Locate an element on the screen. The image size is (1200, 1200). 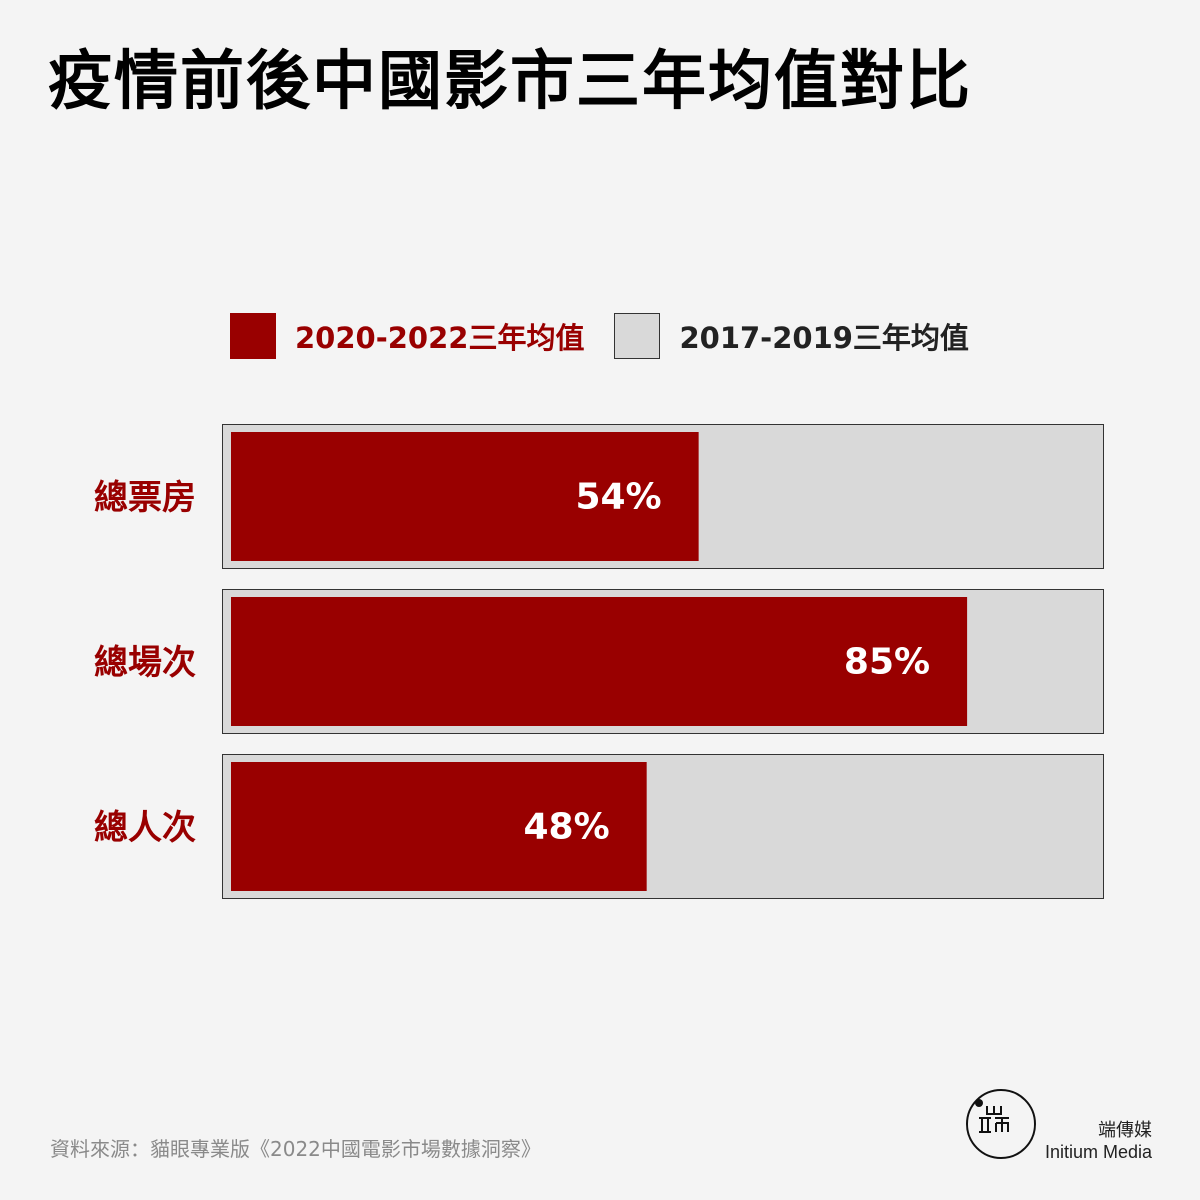
chart-title: 疫情前後中國影市三年均值對比 is located at coordinates (510, 82).